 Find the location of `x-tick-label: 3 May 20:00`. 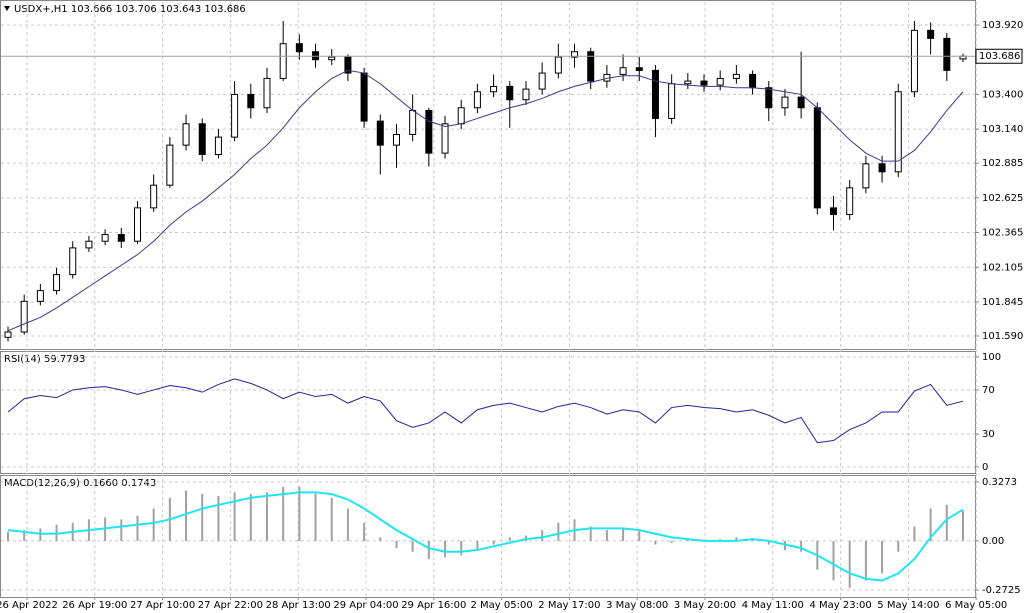

x-tick-label: 3 May 20:00 is located at coordinates (705, 605).